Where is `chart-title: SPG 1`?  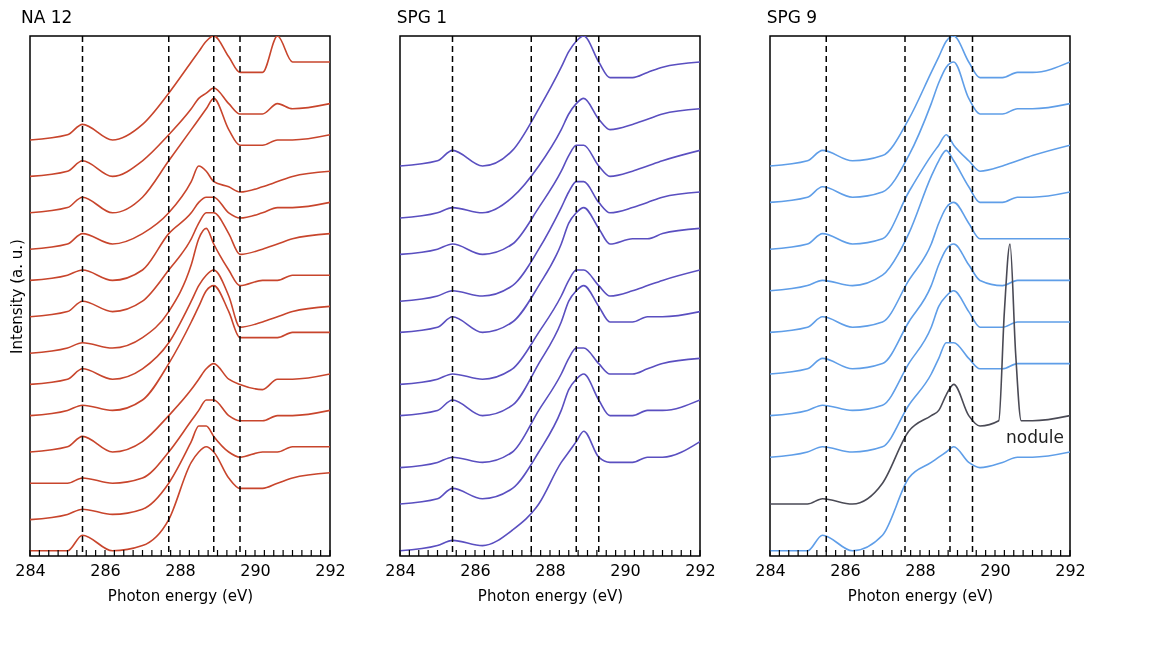
chart-title: SPG 1 is located at coordinates (422, 17).